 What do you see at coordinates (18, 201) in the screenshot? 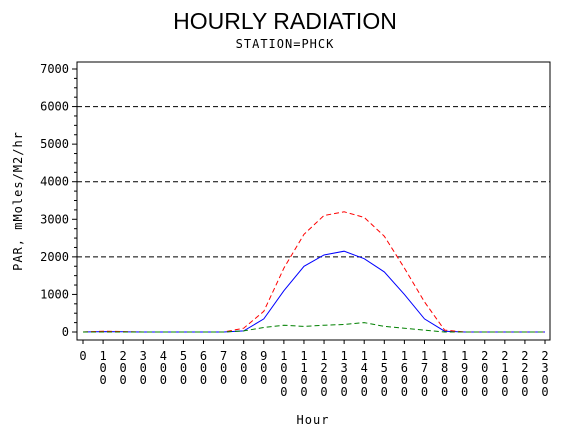
I see `y-axis-label: PAR, mMoles/M2/hr` at bounding box center [18, 201].